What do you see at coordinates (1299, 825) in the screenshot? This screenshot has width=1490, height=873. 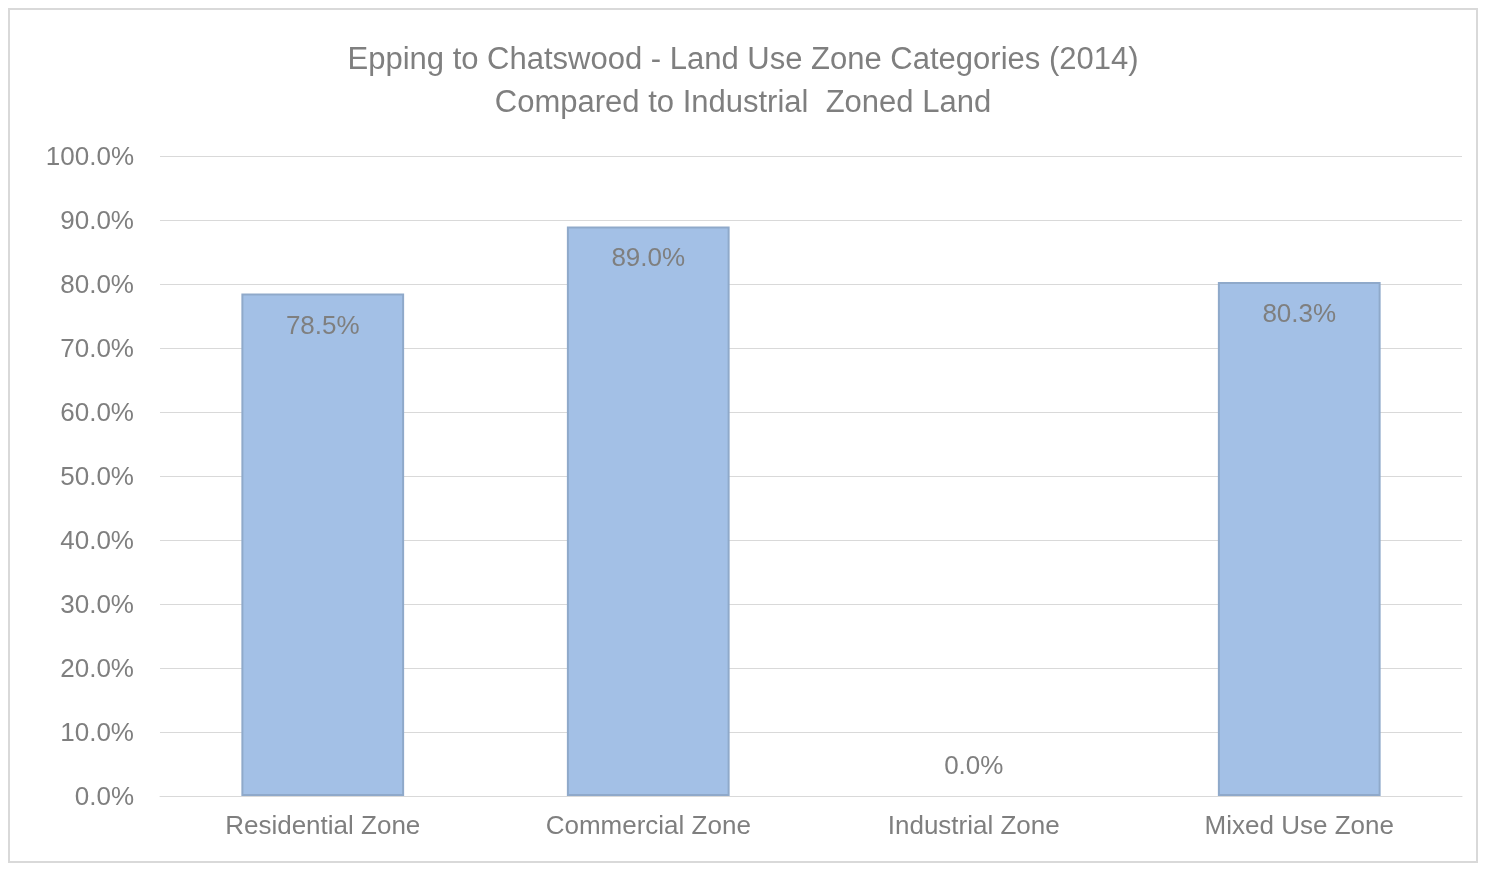 I see `x-tick-label: Mixed Use Zone` at bounding box center [1299, 825].